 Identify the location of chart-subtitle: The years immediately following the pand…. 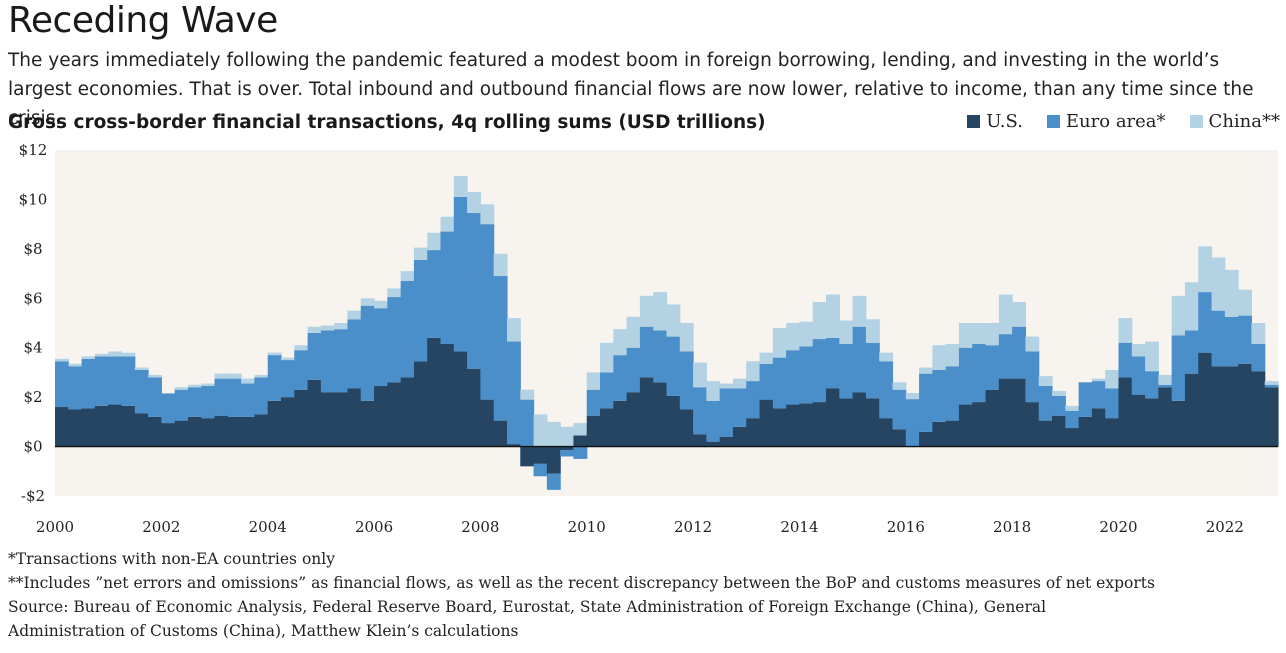
(631, 89).